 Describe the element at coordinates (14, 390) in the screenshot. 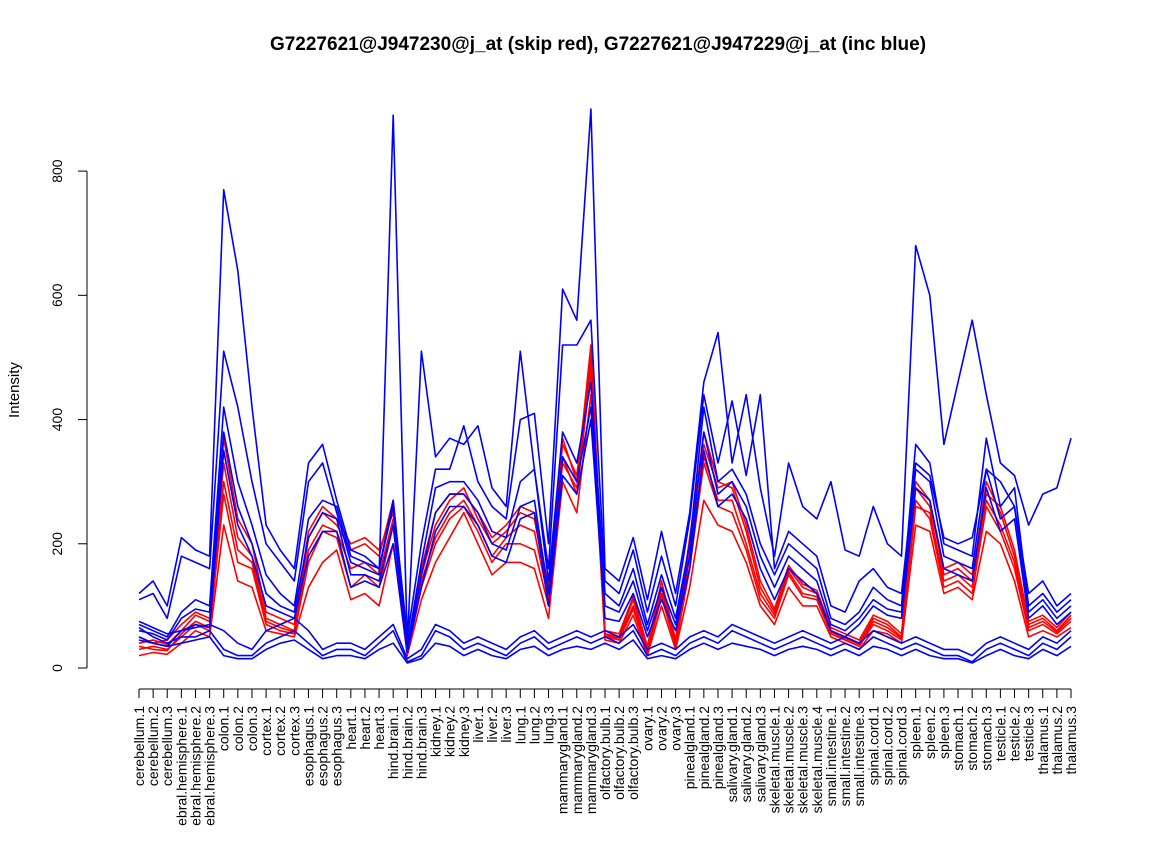

I see `y-axis-label: Intensity` at that location.